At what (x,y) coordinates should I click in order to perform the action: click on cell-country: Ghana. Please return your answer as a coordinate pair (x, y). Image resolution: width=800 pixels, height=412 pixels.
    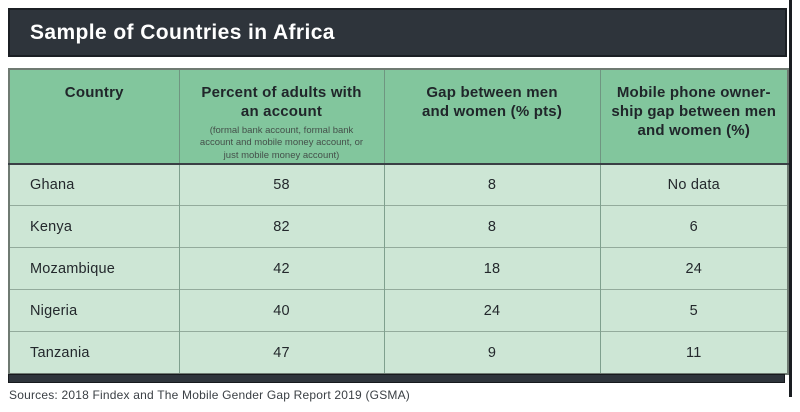
    Looking at the image, I should click on (94, 184).